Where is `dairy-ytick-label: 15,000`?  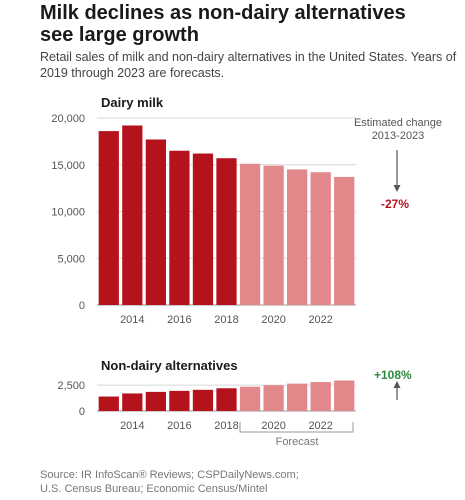 dairy-ytick-label: 15,000 is located at coordinates (68, 166).